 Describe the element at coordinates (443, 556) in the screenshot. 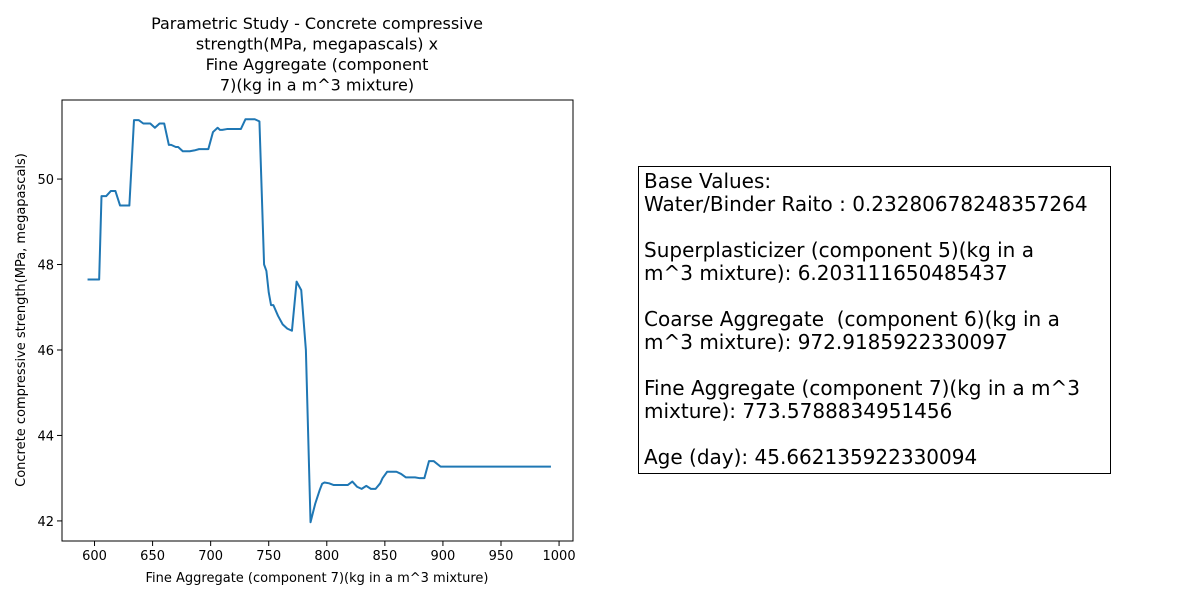

I see `x-tick-label: 900` at that location.